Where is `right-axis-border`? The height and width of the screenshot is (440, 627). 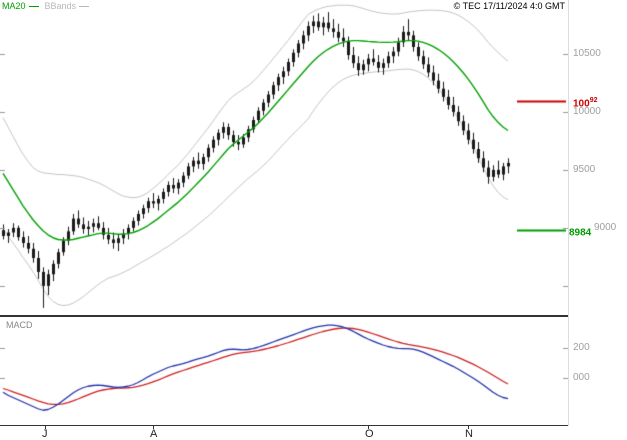
right-axis-border is located at coordinates (568, 213).